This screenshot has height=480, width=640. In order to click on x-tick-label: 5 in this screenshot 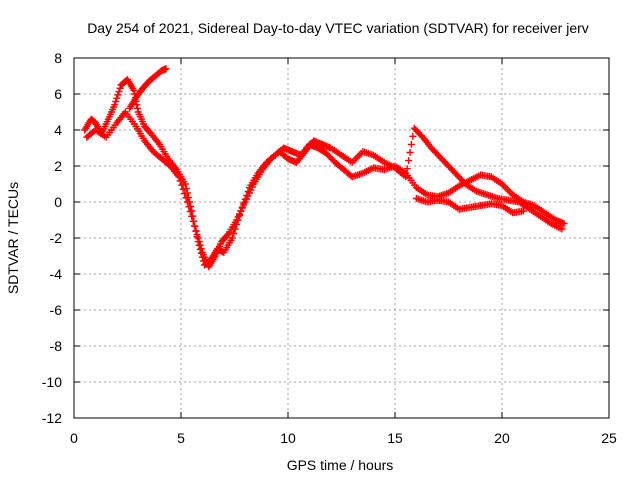, I will do `click(181, 438)`.